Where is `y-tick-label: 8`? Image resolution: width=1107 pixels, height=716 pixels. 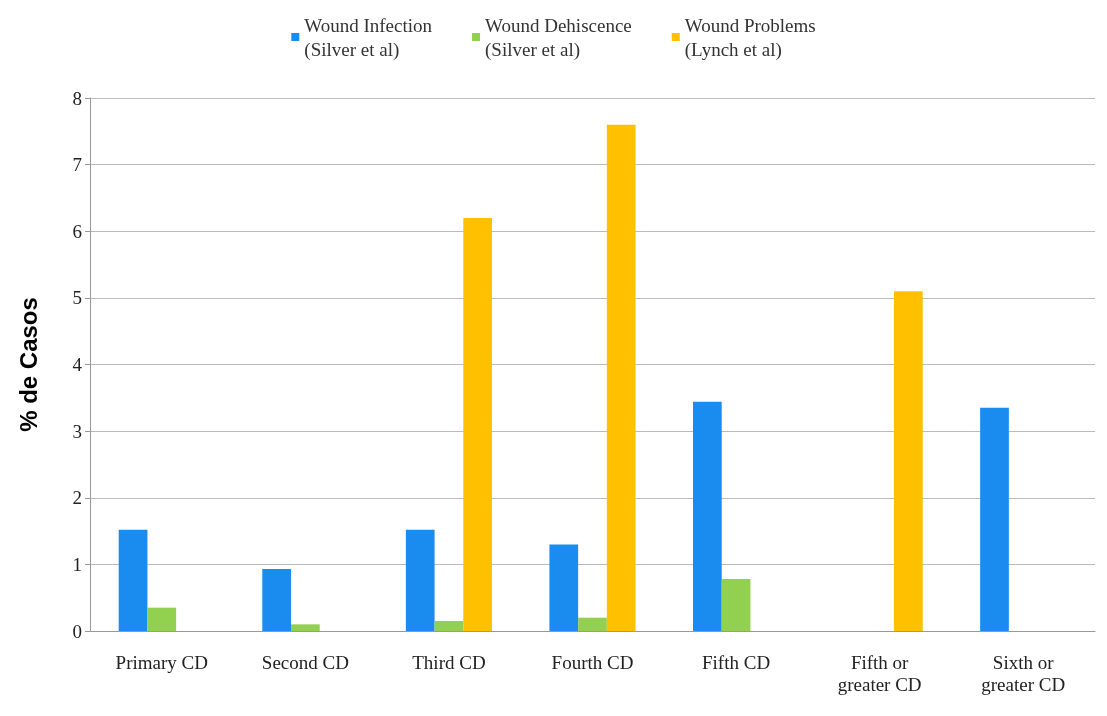
y-tick-label: 8 is located at coordinates (77, 98).